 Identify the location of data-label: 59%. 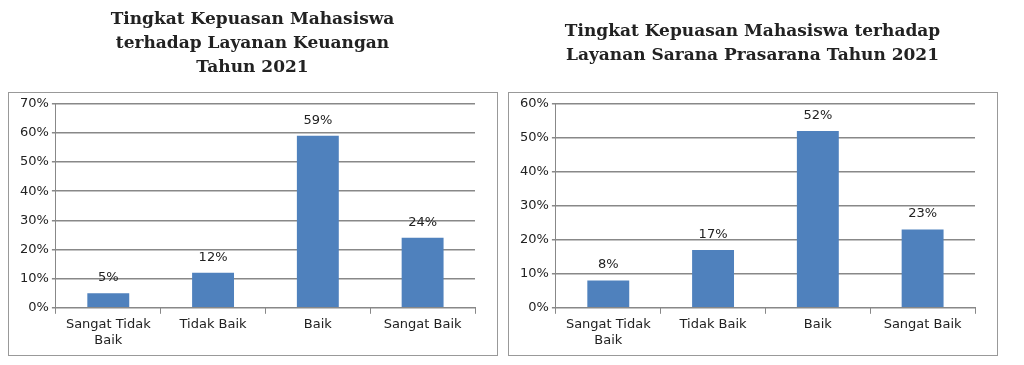
(318, 119).